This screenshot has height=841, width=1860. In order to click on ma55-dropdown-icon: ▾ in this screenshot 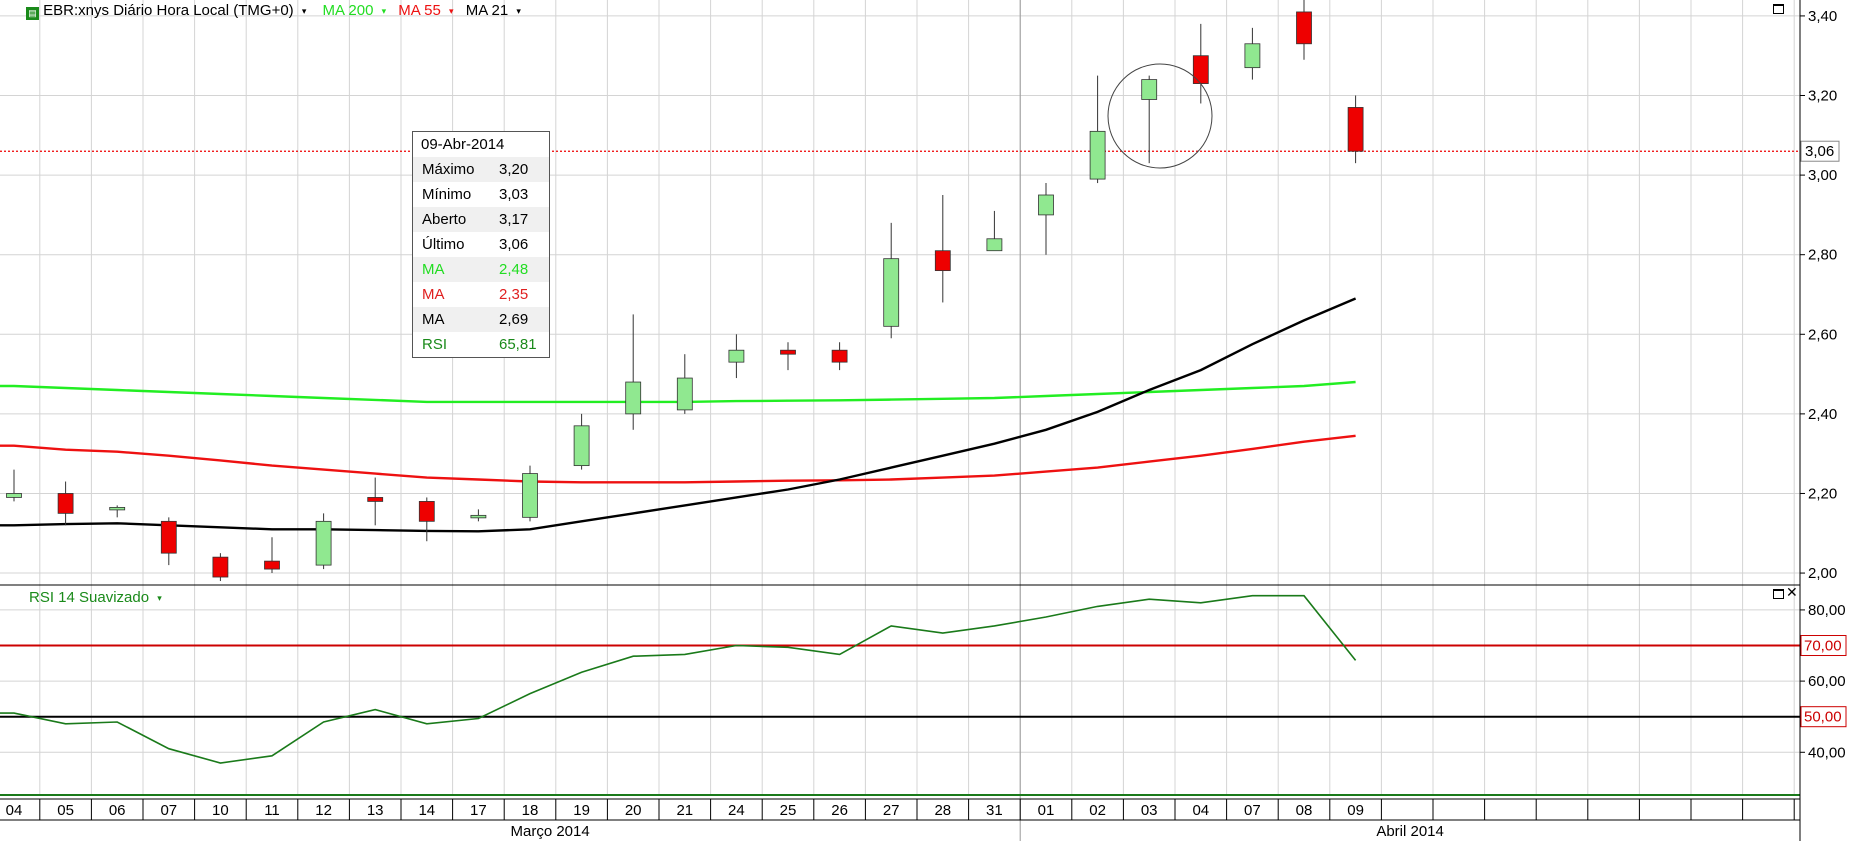, I will do `click(451, 11)`.